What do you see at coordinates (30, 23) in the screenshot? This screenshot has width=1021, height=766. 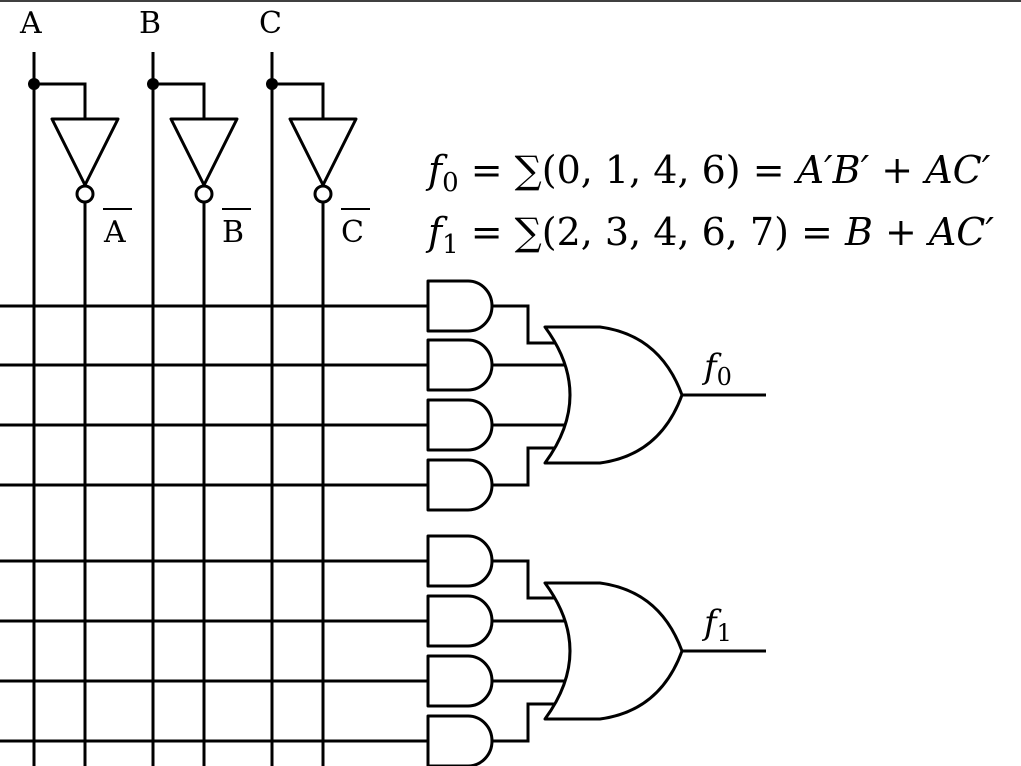 I see `input-label-a: A` at bounding box center [30, 23].